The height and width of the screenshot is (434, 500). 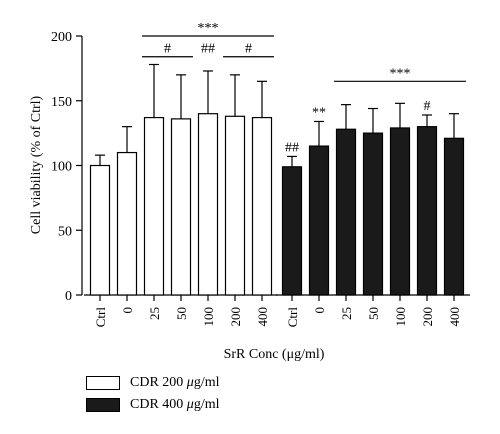 What do you see at coordinates (208, 49) in the screenshot?
I see `significance-label: ##` at bounding box center [208, 49].